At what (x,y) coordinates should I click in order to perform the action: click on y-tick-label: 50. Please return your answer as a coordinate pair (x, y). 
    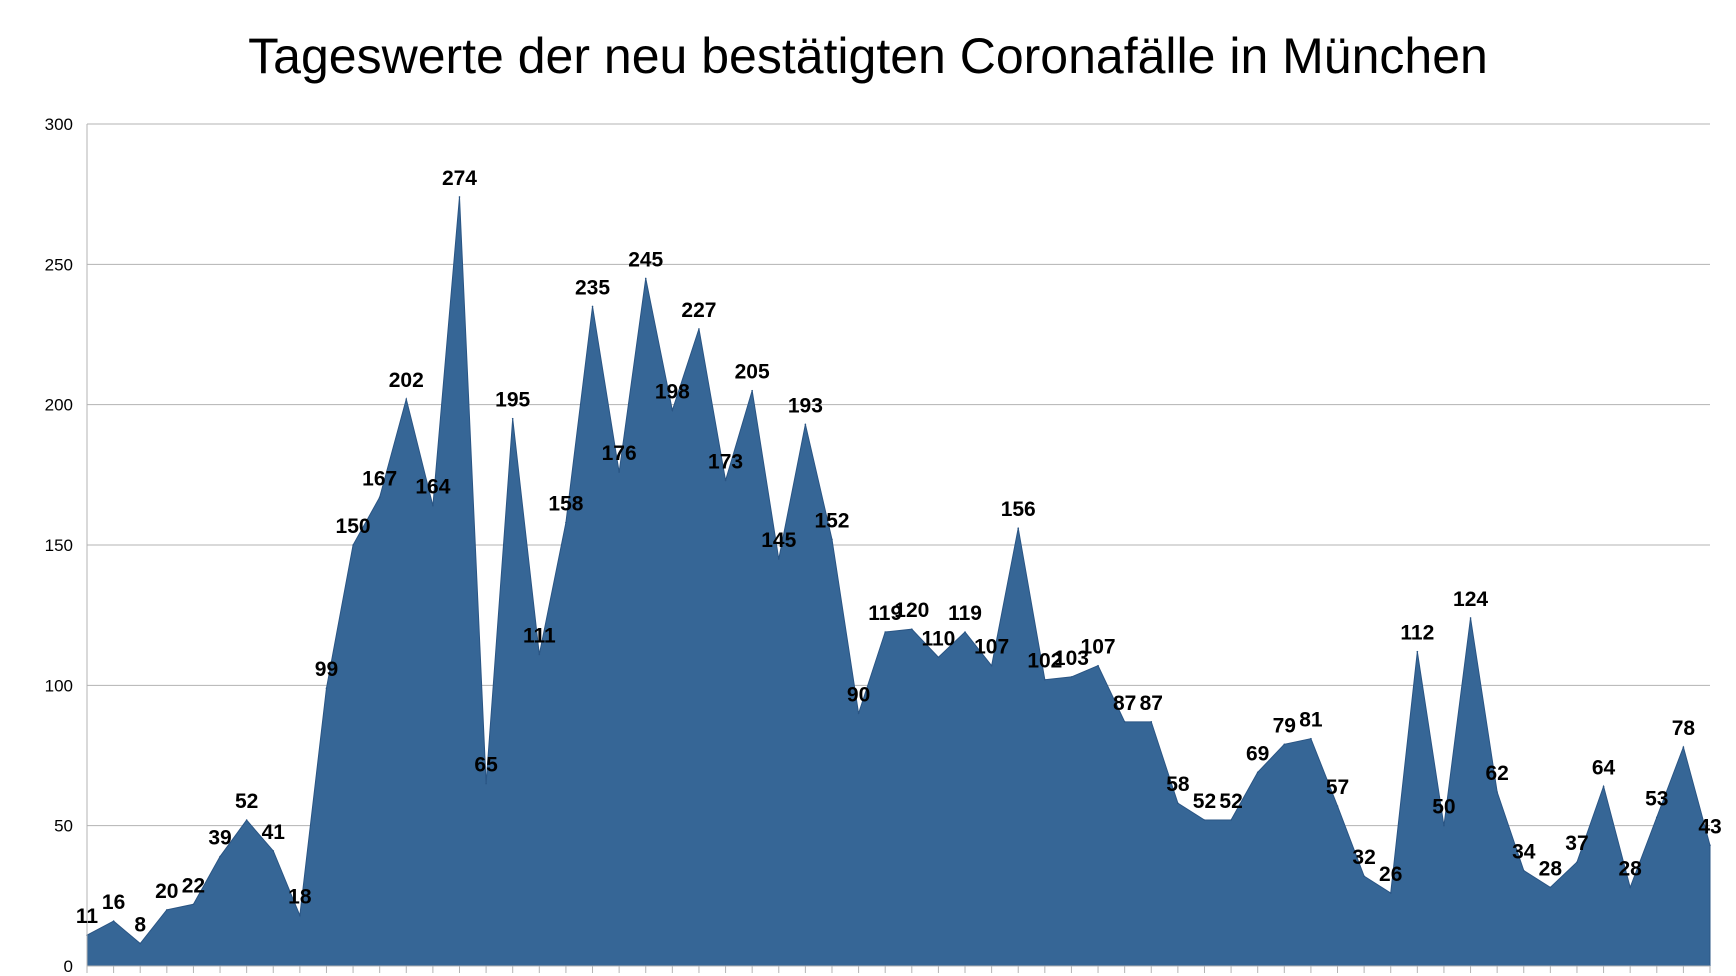
    Looking at the image, I should click on (63, 826).